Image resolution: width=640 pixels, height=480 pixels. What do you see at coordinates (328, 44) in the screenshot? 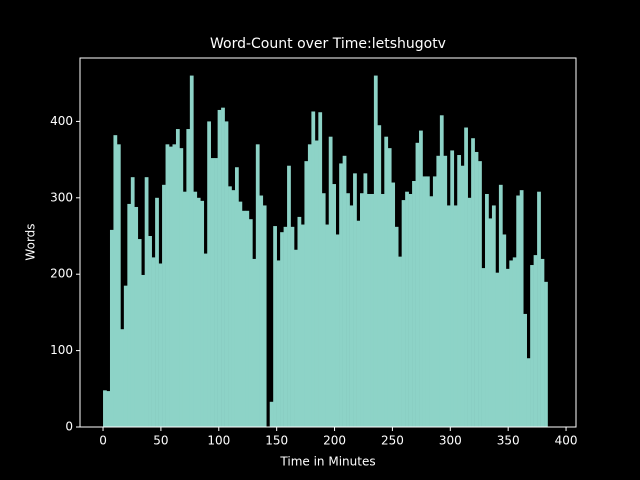
I see `chart-title: Word-Count over Time:letshugotv` at bounding box center [328, 44].